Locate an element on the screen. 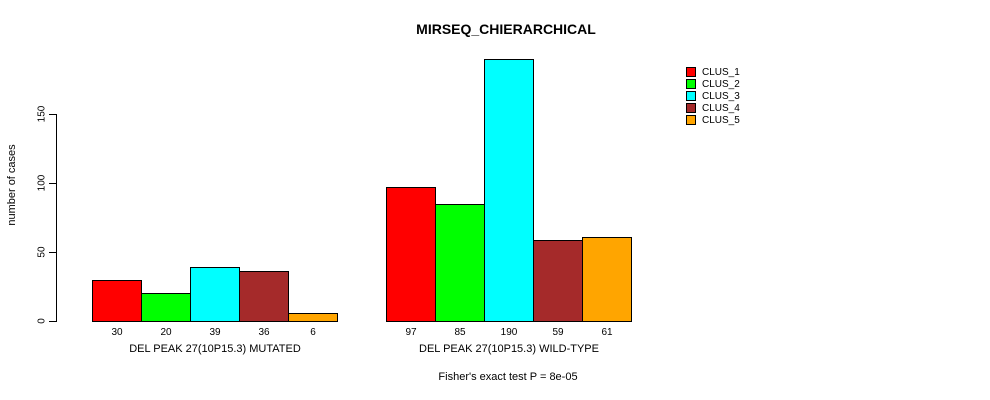  legend-item-CLUS_1: CLUS_1 is located at coordinates (713, 72).